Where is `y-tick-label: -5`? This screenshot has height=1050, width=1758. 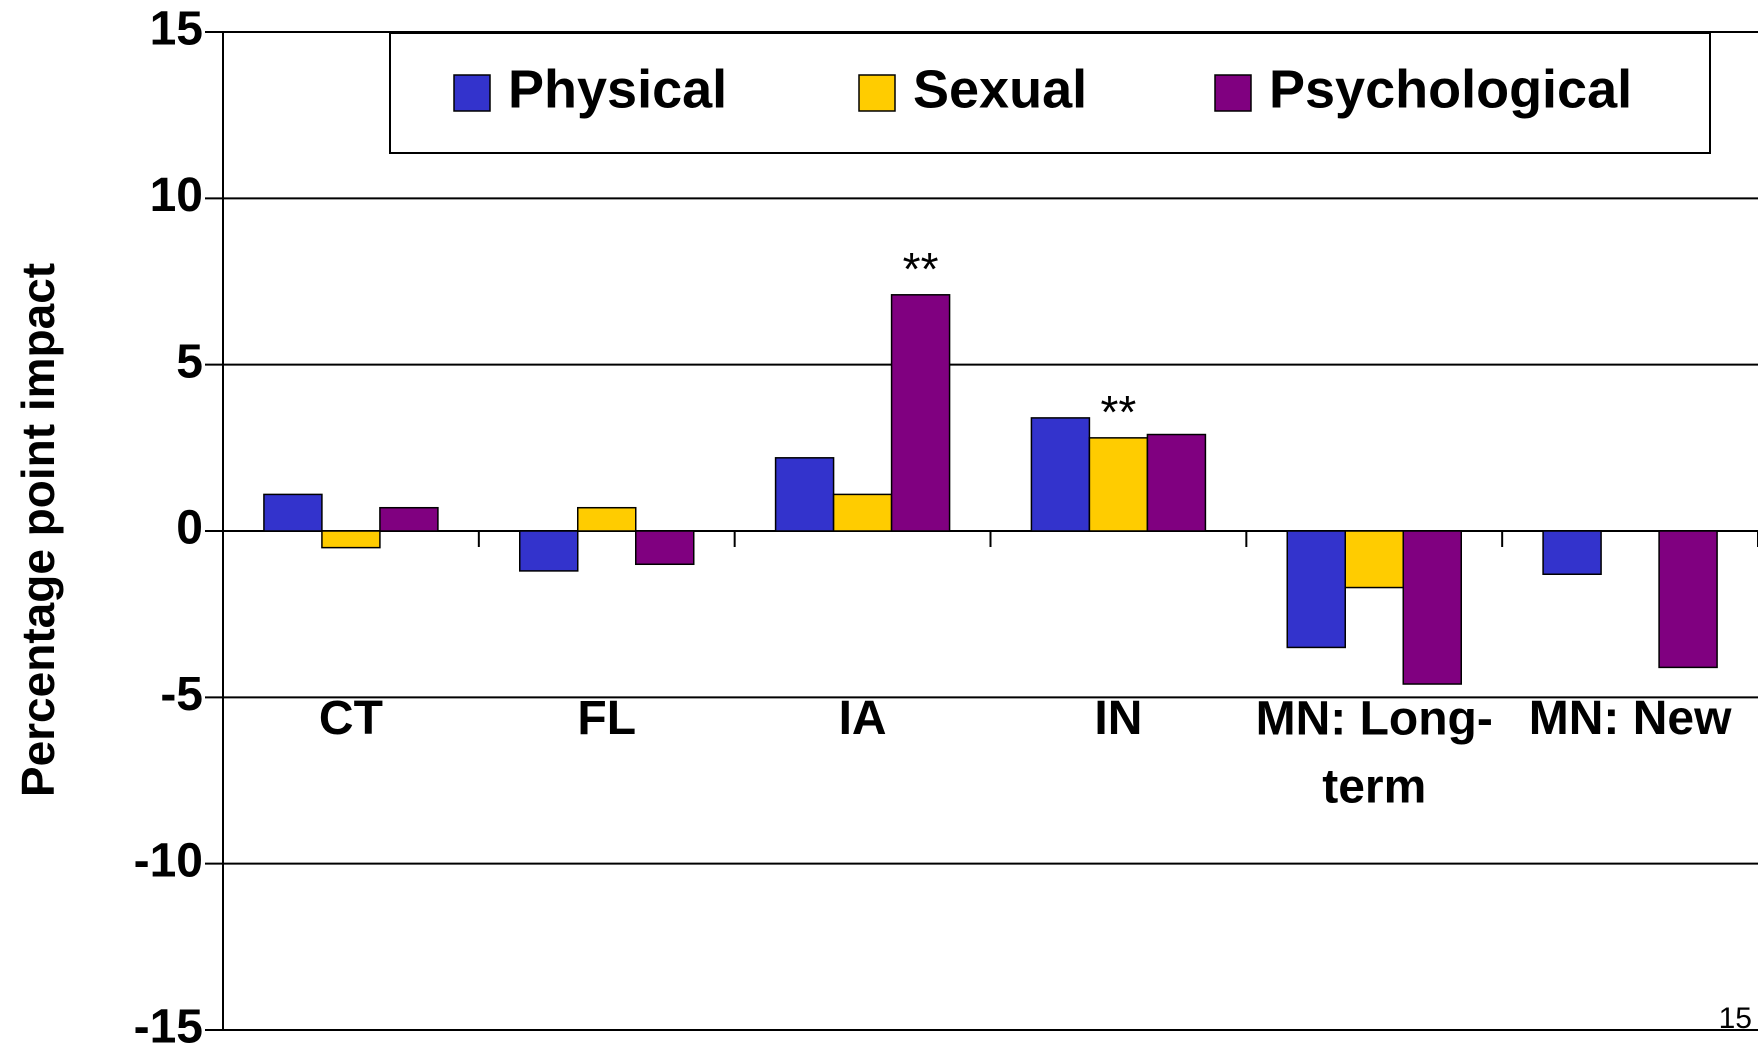
y-tick-label: -5 is located at coordinates (181, 694).